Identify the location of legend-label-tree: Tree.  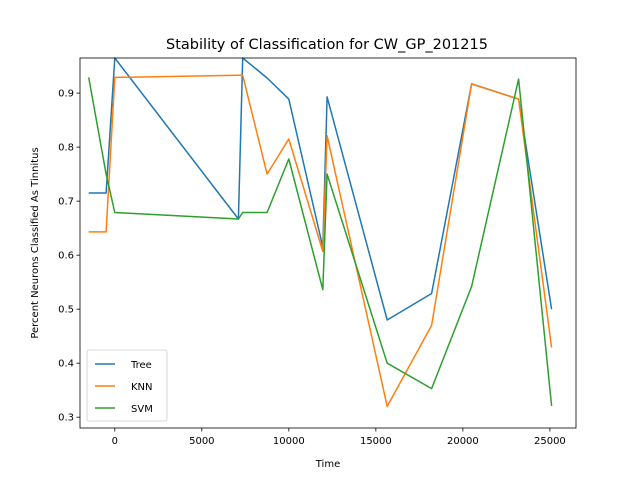
(141, 365).